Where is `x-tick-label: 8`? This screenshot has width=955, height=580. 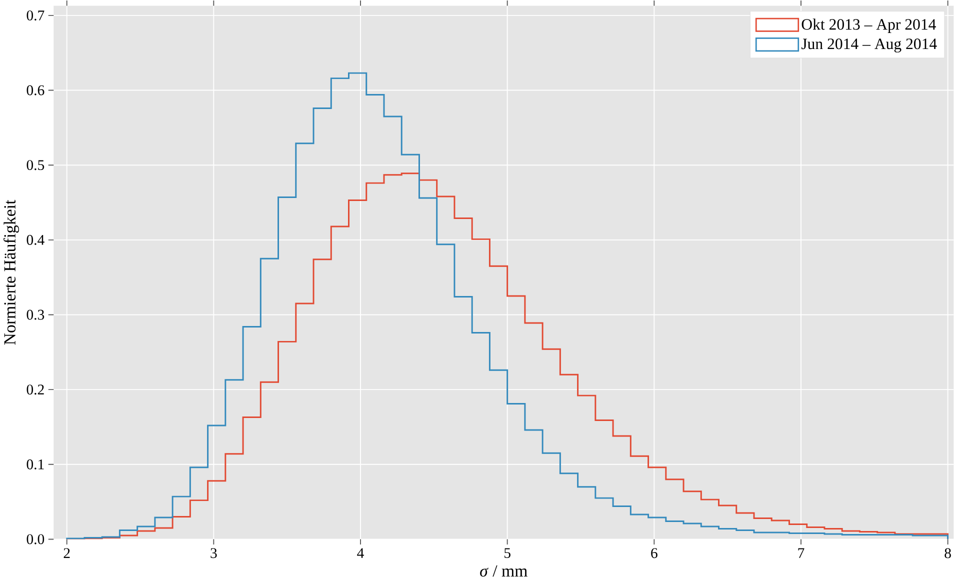
x-tick-label: 8 is located at coordinates (947, 553).